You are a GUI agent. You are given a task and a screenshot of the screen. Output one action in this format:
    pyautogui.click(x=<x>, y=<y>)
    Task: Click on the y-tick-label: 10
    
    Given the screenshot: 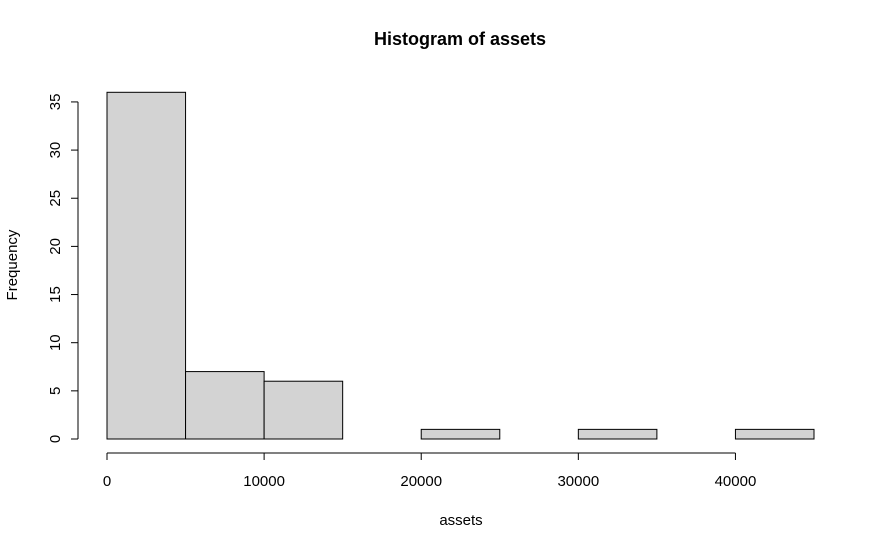 What is the action you would take?
    pyautogui.click(x=55, y=342)
    